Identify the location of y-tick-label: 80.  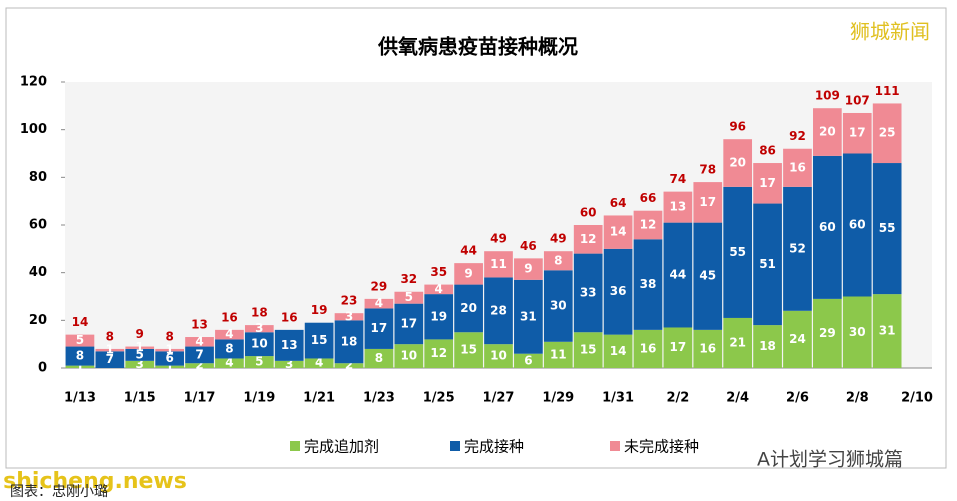
(38, 177).